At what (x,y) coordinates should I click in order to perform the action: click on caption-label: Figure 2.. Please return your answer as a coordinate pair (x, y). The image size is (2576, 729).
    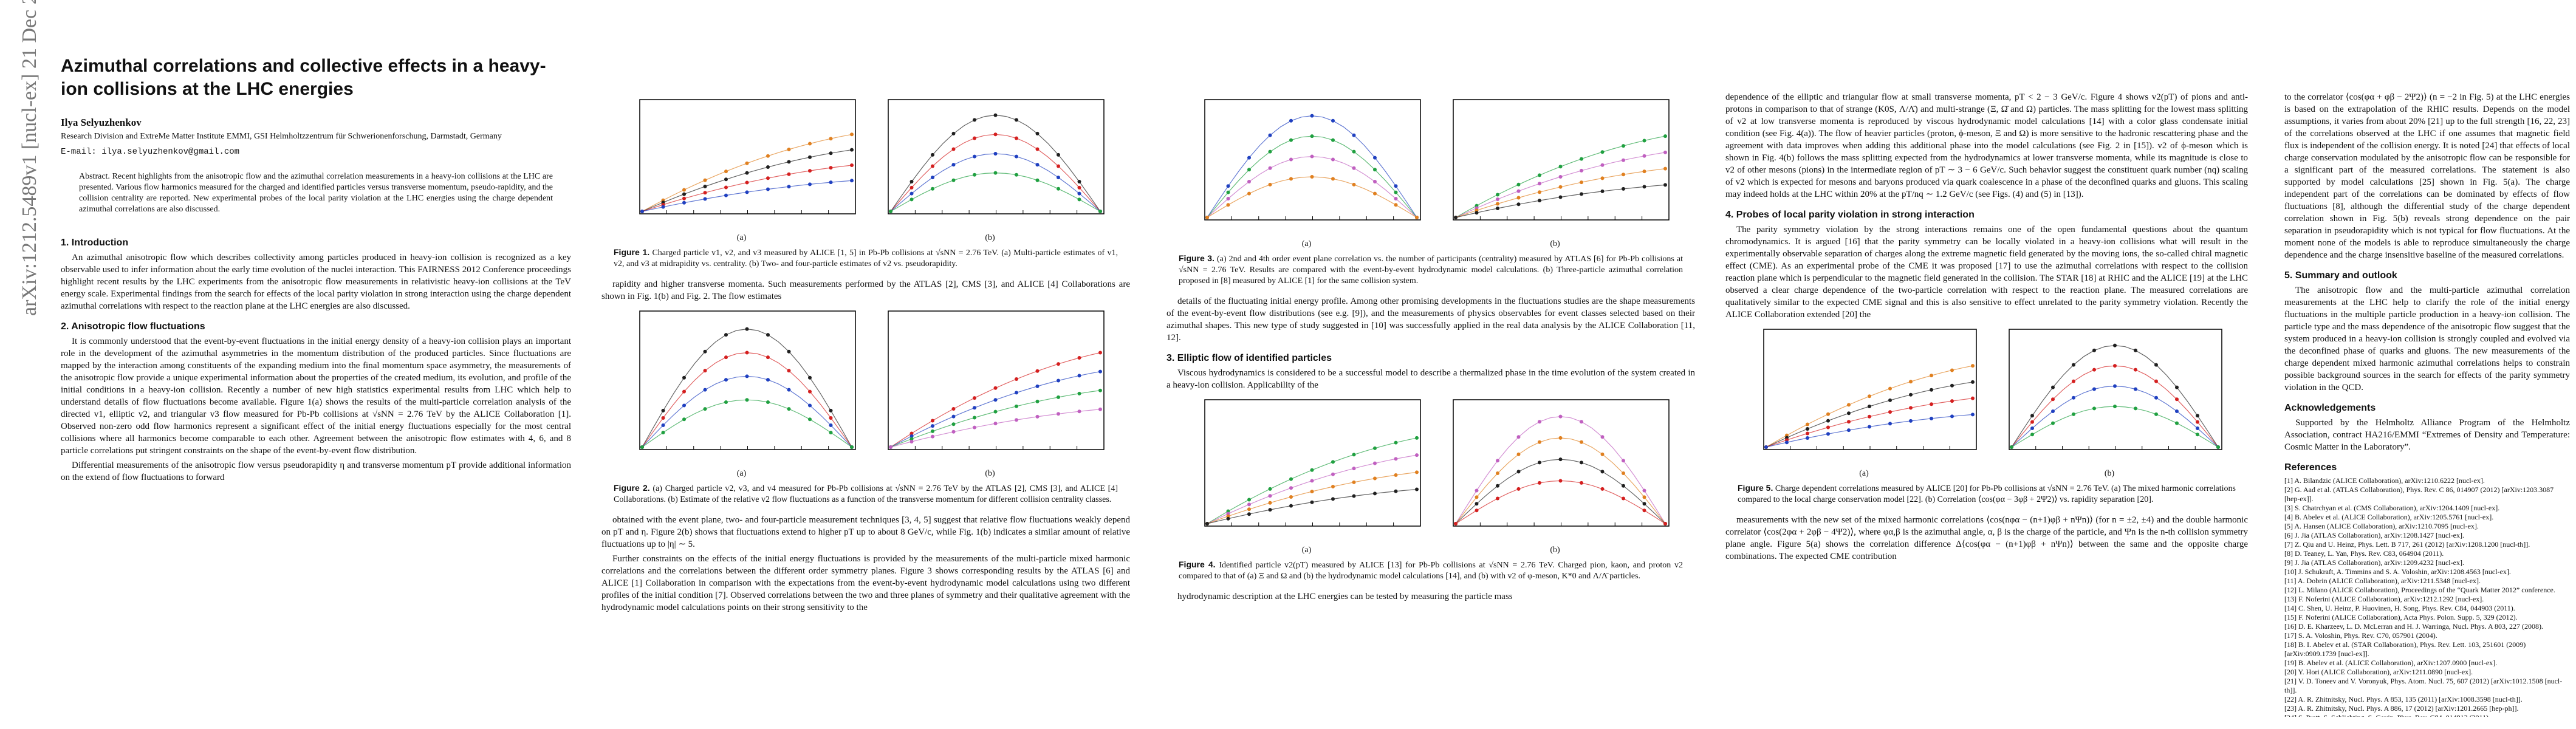
    Looking at the image, I should click on (632, 488).